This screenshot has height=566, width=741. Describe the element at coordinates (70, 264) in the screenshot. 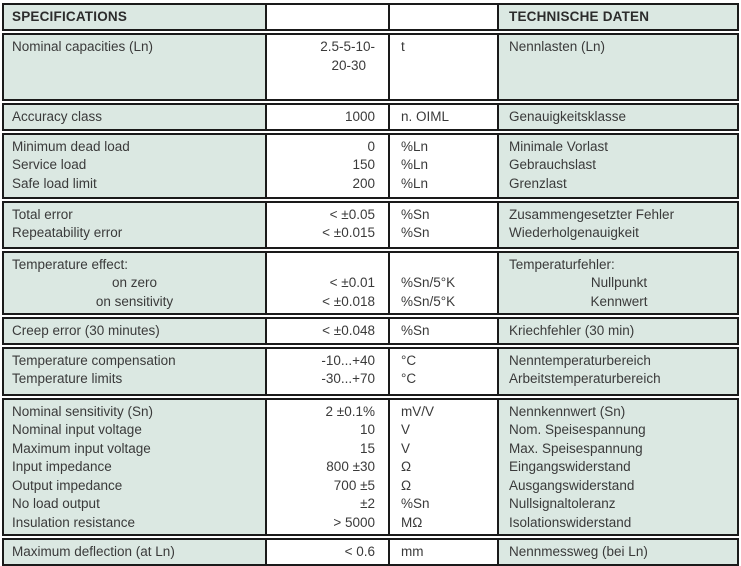

I see `spec-text: Temperature effect:` at that location.